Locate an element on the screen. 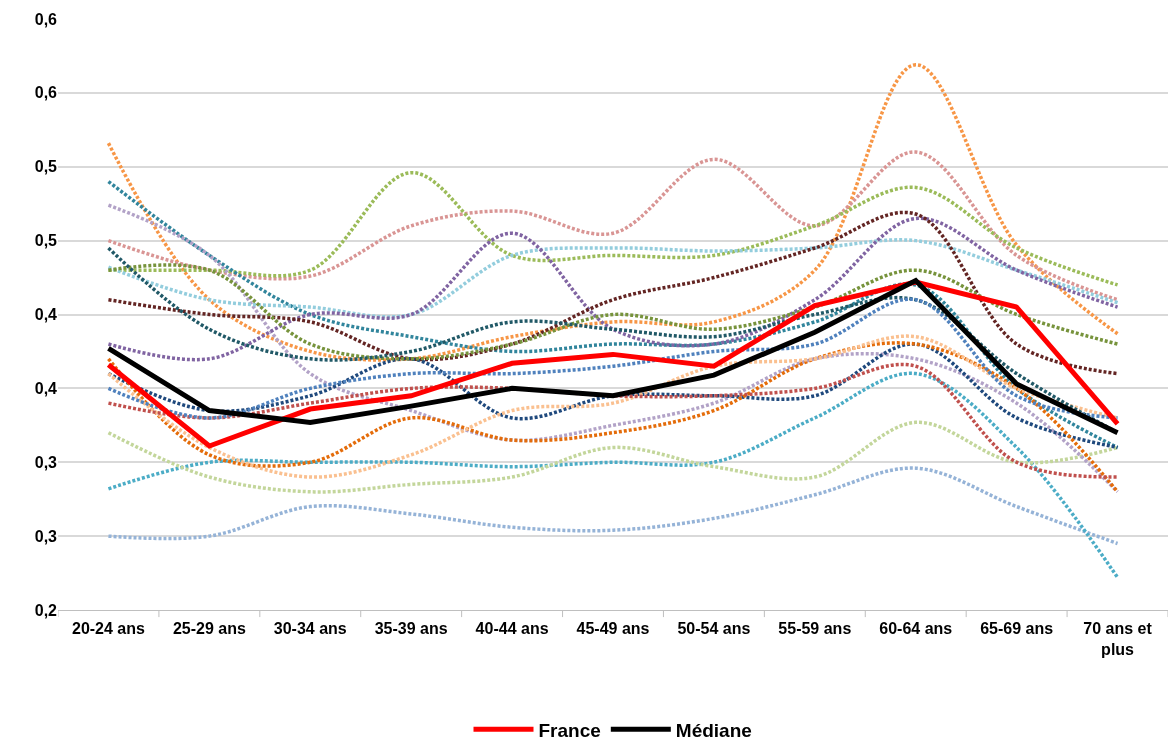 This screenshot has width=1173, height=753. legend-label: Médiane is located at coordinates (713, 730).